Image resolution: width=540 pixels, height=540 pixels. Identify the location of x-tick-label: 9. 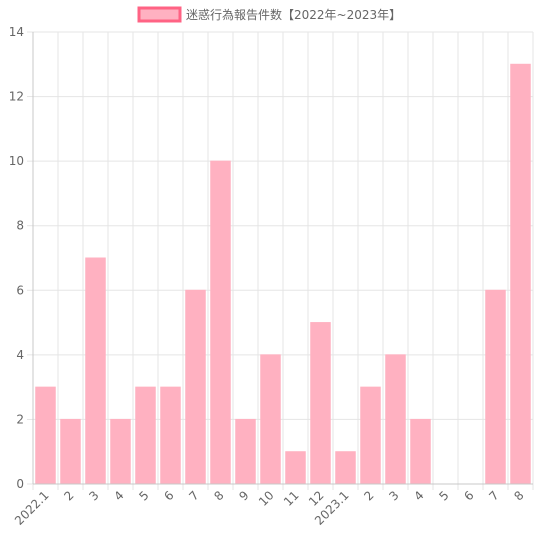
(243, 495).